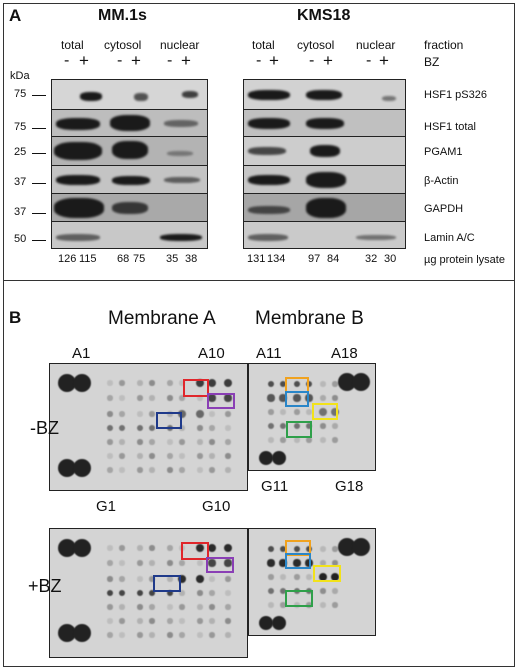  Describe the element at coordinates (129, 208) in the screenshot. I see `blot-row-gapdh` at that location.